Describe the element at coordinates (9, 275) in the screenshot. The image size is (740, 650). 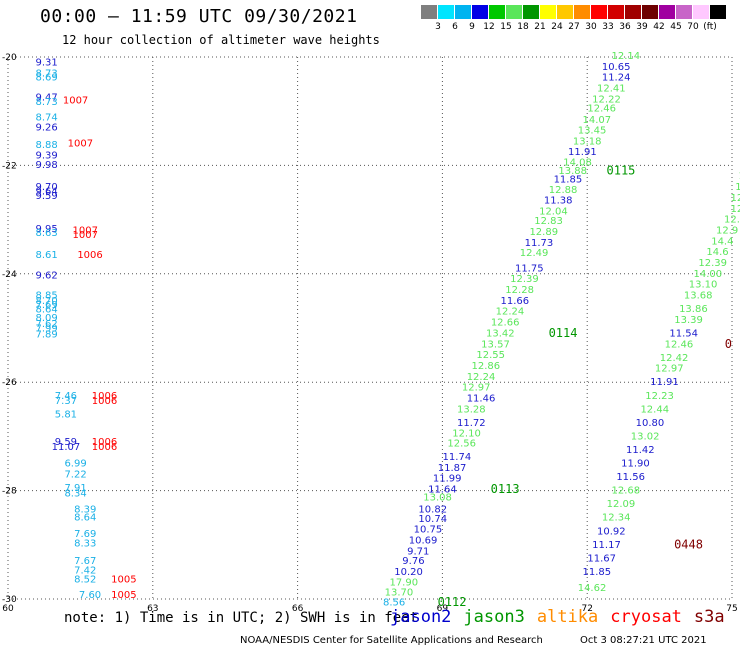
I see `y-tick-label: -24` at that location.